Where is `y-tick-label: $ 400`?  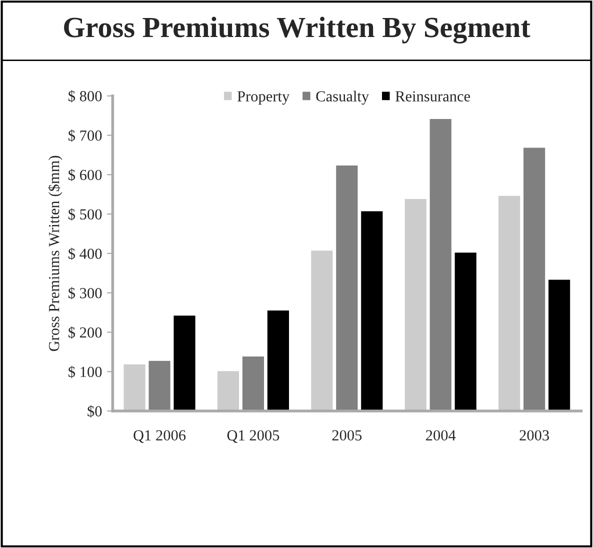 y-tick-label: $ 400 is located at coordinates (85, 254).